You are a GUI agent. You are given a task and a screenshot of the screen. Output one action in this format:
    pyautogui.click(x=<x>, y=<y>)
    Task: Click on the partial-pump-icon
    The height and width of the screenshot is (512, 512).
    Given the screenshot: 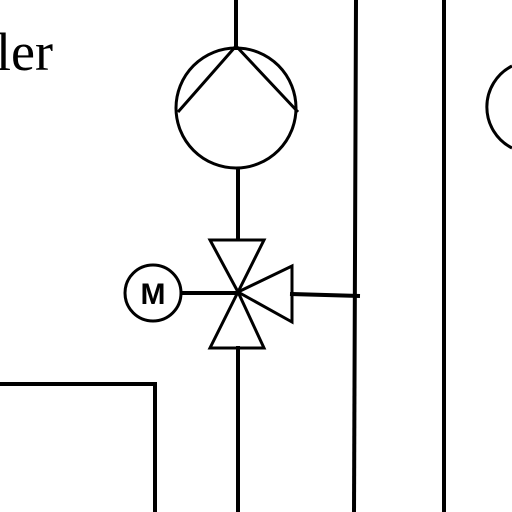 What is the action you would take?
    pyautogui.click(x=498, y=107)
    